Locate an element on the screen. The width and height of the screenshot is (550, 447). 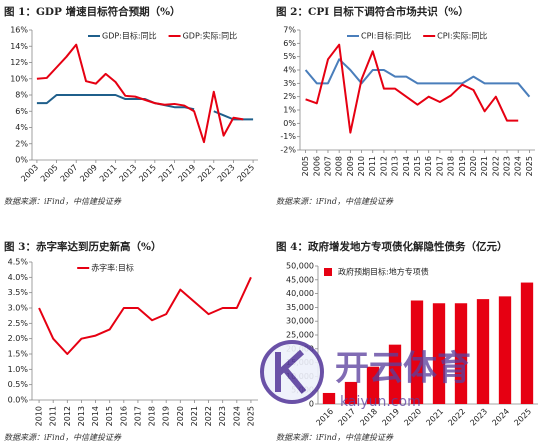
x-tick-label: 2008 is located at coordinates (339, 166).